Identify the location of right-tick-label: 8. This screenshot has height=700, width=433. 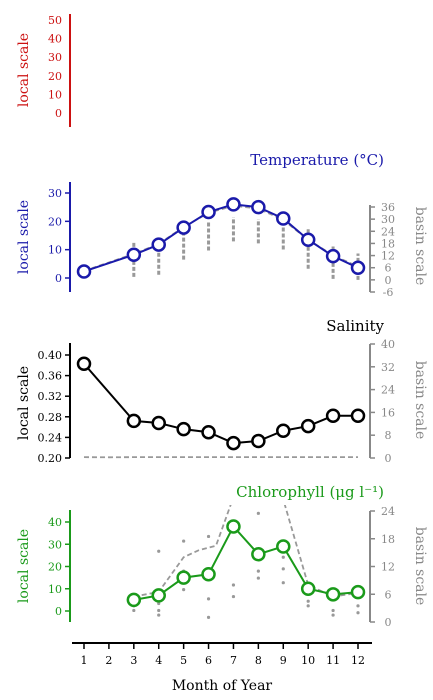
(388, 435).